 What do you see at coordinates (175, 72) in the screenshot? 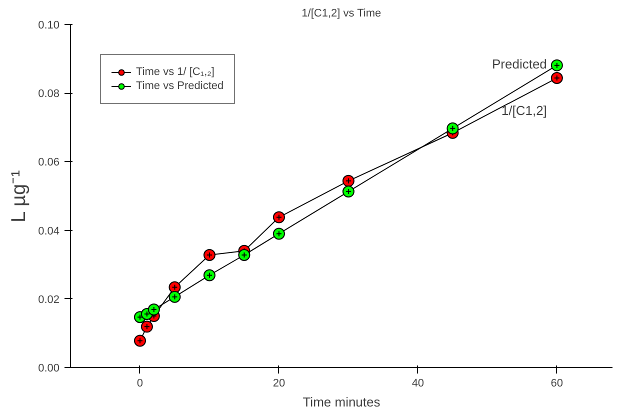
I see `legend-label: Time vs 1/ [C₁,₂]` at bounding box center [175, 72].